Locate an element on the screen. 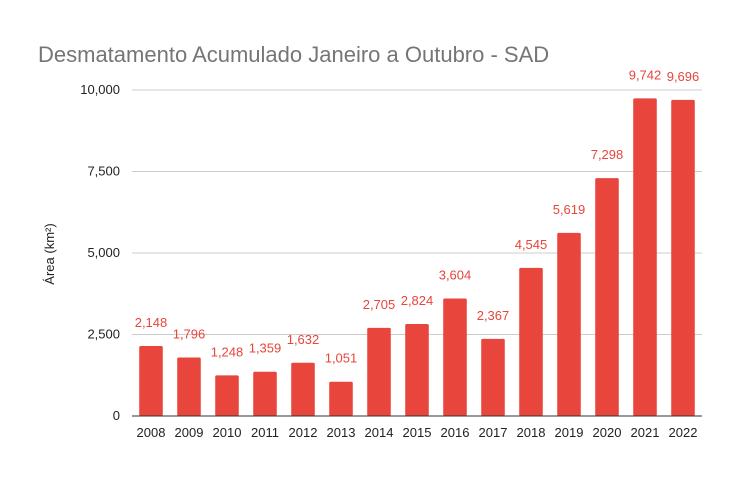 The height and width of the screenshot is (486, 744). bar-2017 is located at coordinates (493, 377).